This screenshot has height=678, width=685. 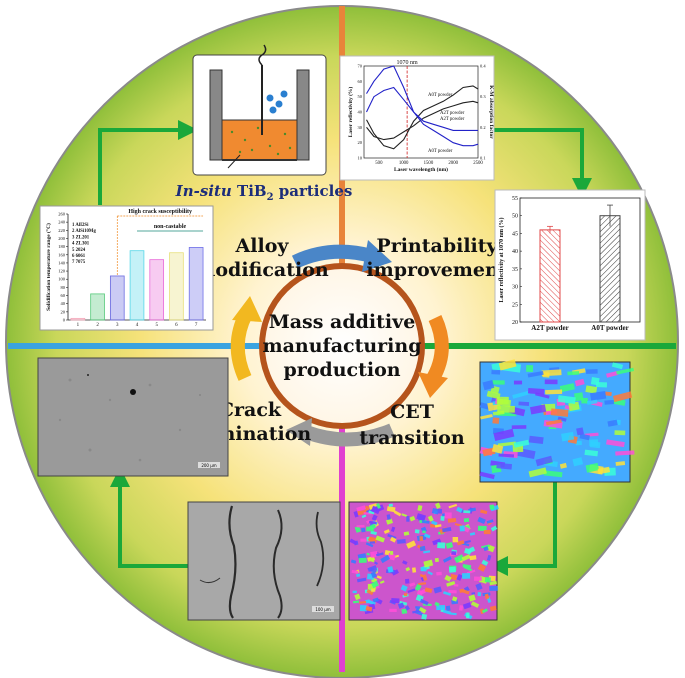 I want to click on arrow-cet-to-crack, so click(x=349, y=435).